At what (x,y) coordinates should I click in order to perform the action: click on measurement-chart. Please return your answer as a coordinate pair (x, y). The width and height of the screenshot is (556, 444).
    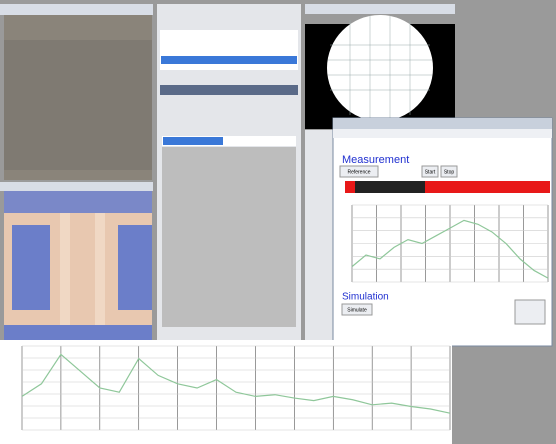
    Looking at the image, I should click on (447, 246).